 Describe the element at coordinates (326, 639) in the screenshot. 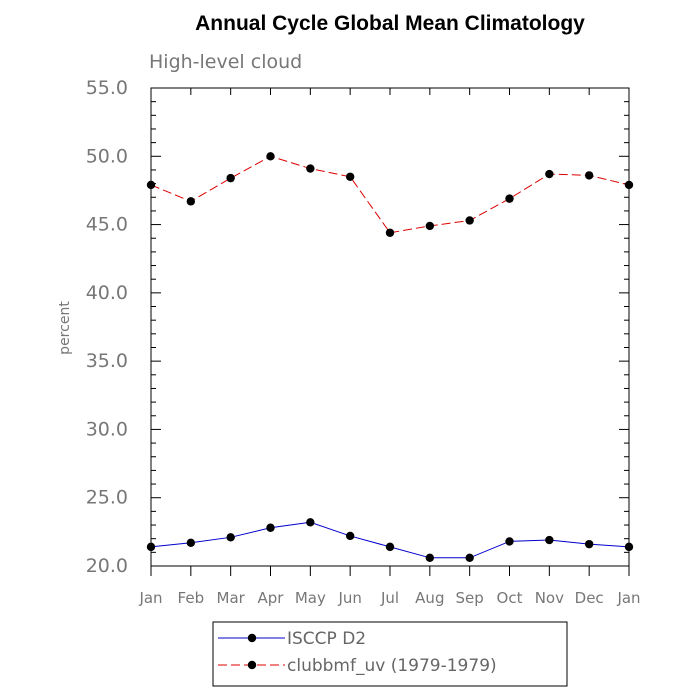

I see `legend-label: ISCCP D2` at that location.